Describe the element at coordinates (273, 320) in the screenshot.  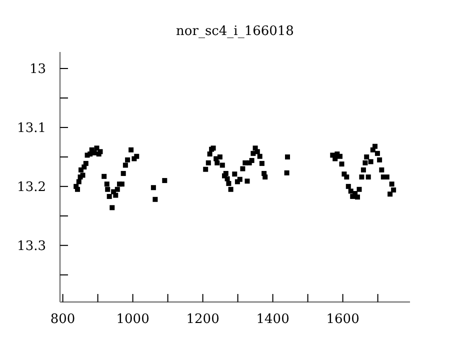
I see `x-tick-label: 1400` at that location.